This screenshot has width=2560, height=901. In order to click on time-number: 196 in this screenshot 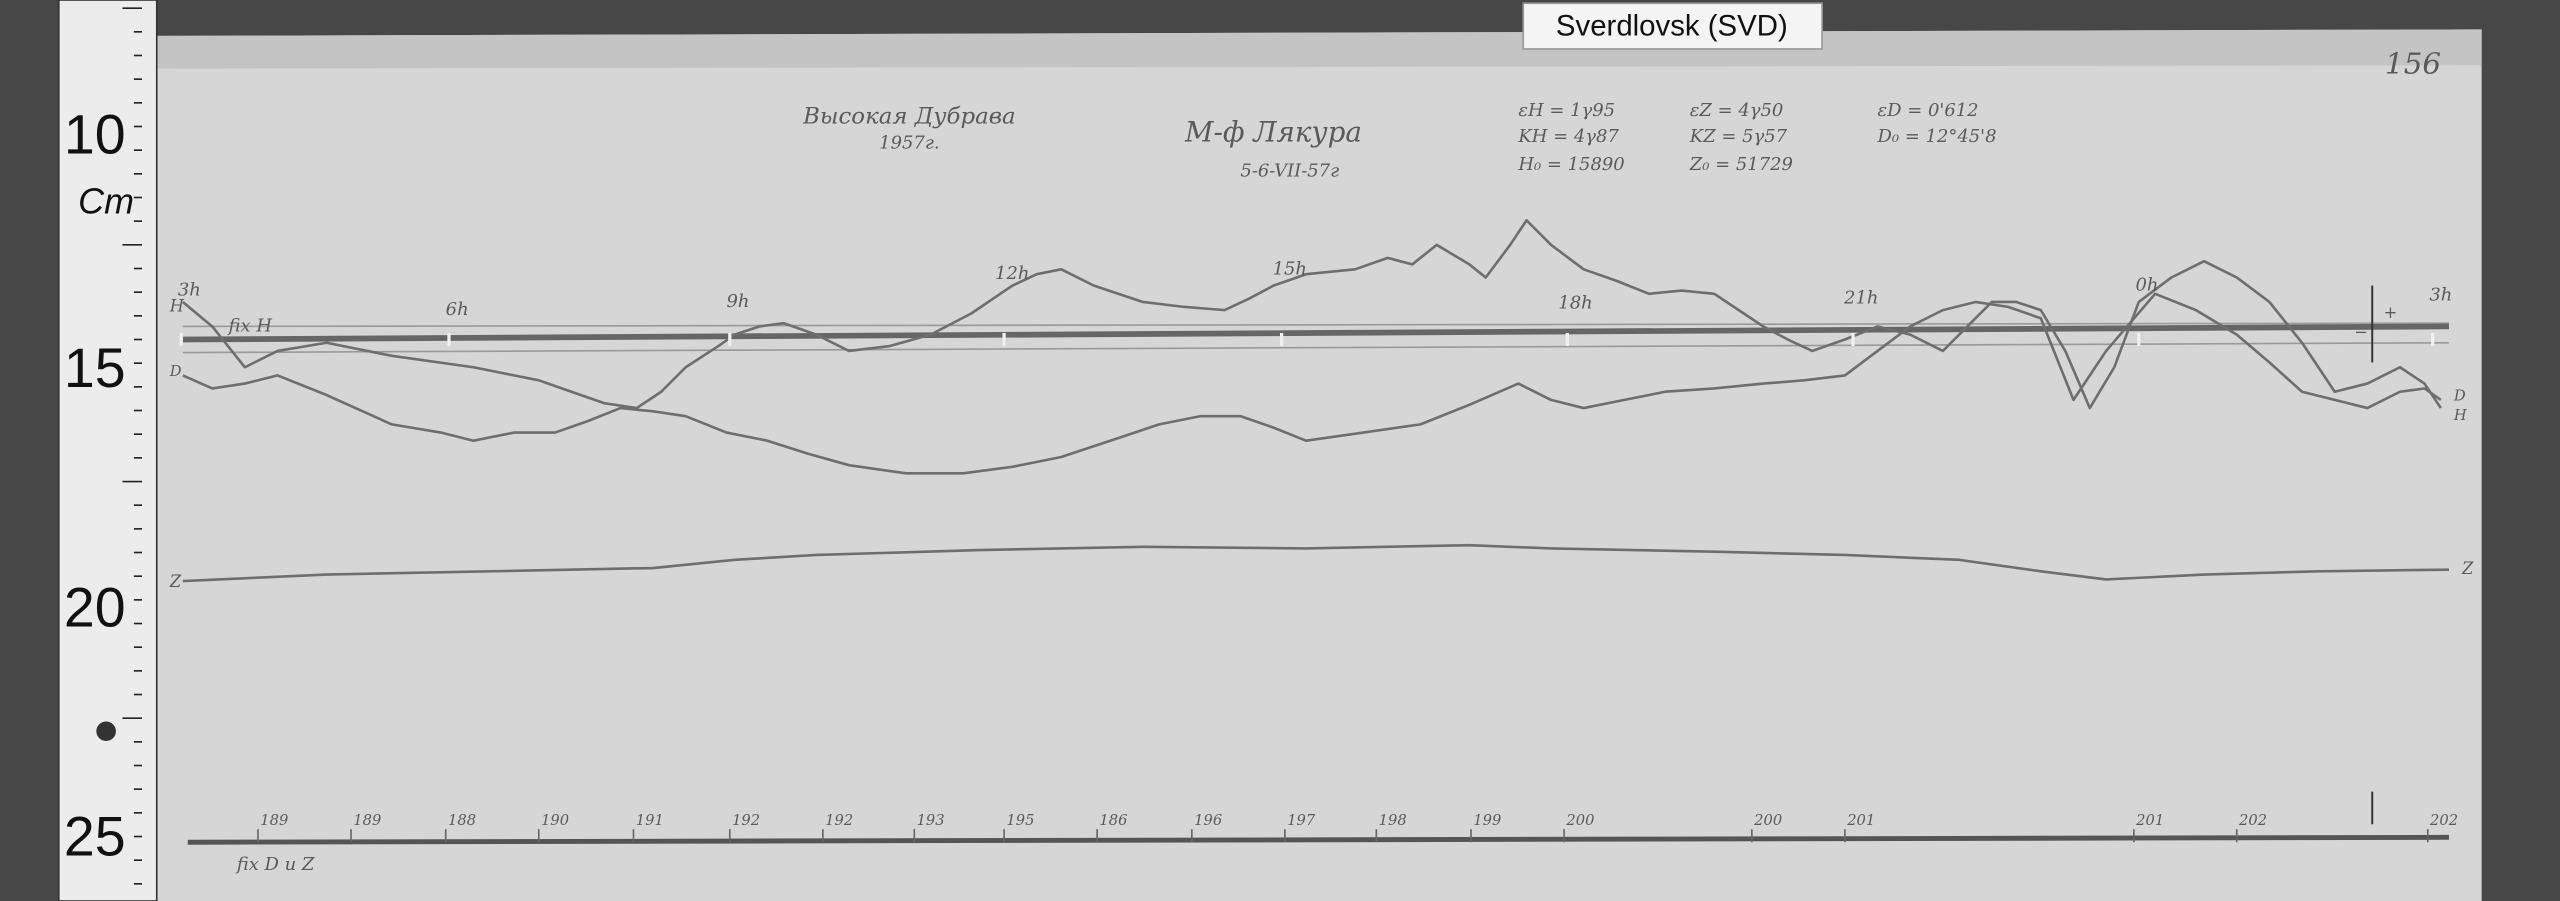, I will do `click(1208, 820)`.